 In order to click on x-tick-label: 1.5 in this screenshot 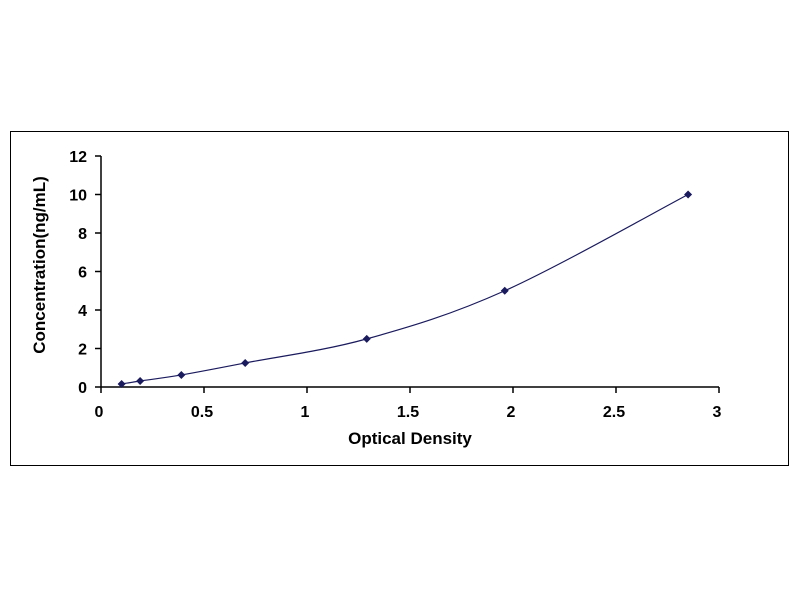, I will do `click(408, 412)`.